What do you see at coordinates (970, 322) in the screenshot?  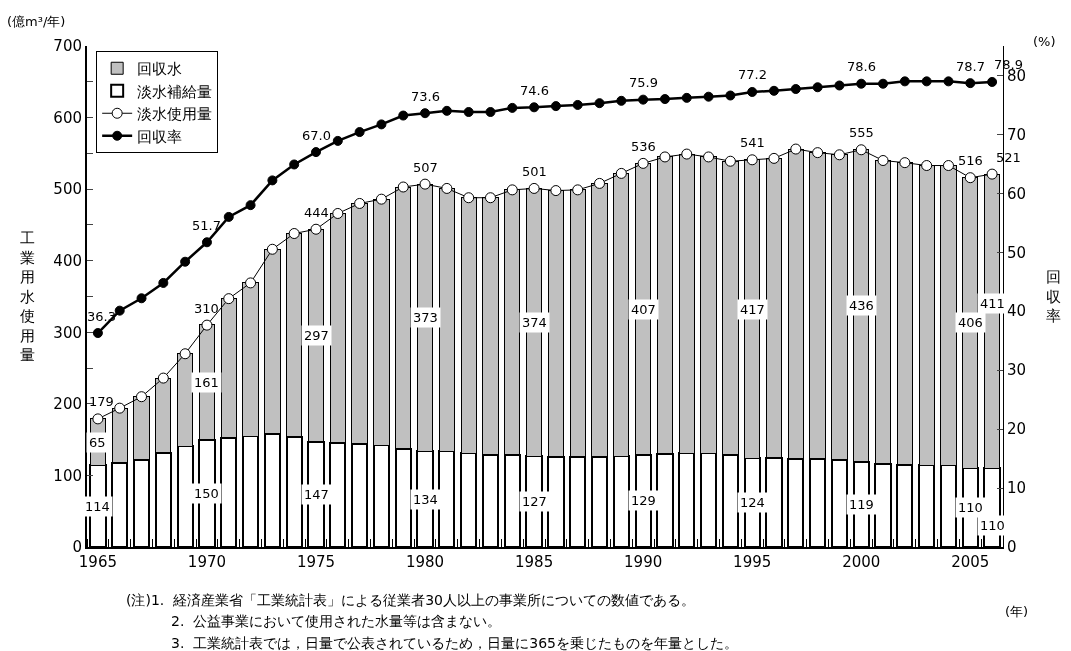 I see `data-label: 406` at bounding box center [970, 322].